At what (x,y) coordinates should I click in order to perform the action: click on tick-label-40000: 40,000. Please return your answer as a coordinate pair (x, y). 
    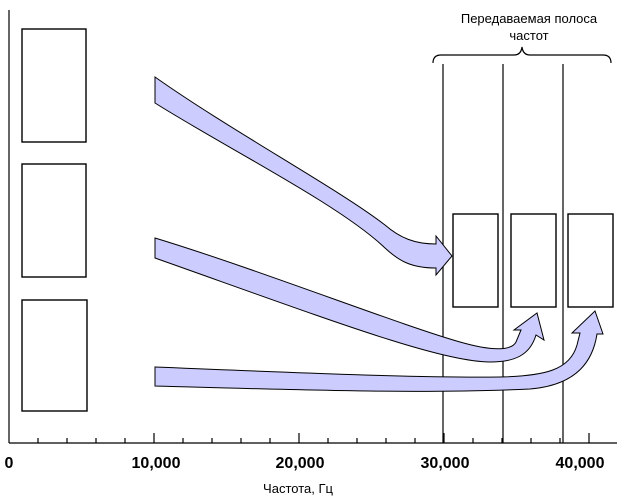
    Looking at the image, I should click on (580, 463).